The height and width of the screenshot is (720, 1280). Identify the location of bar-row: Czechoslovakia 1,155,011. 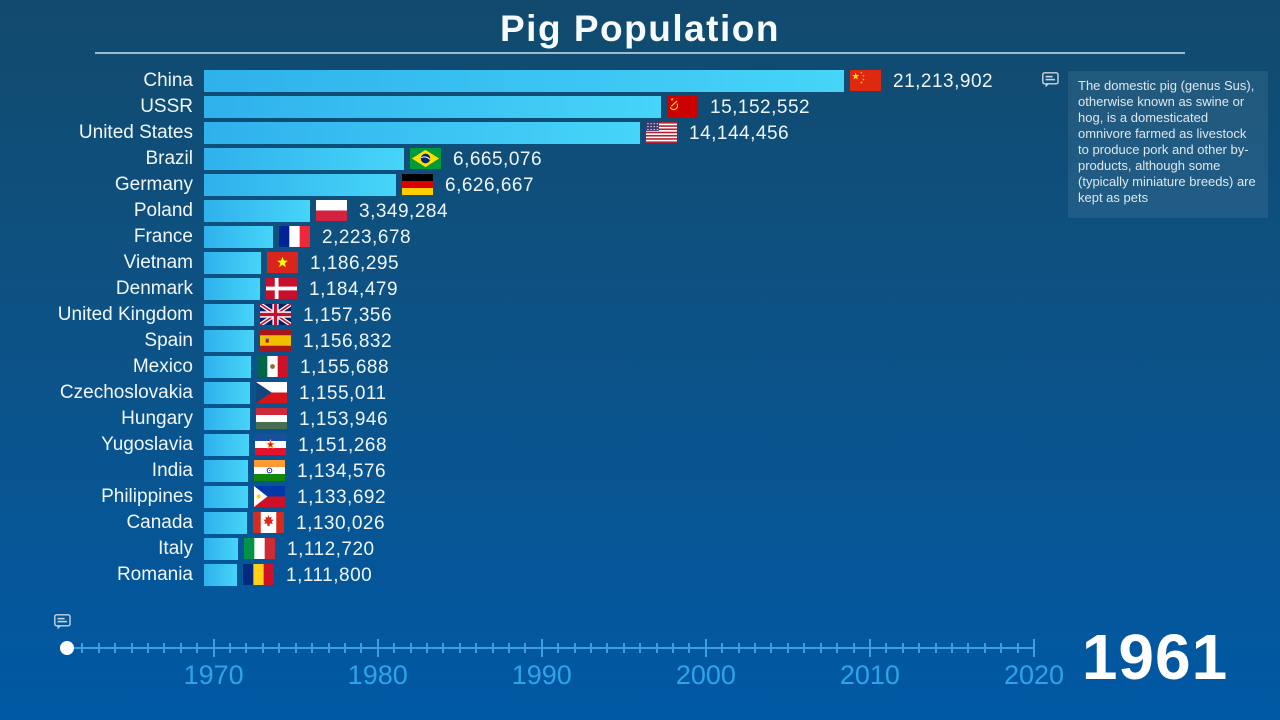
(640, 393).